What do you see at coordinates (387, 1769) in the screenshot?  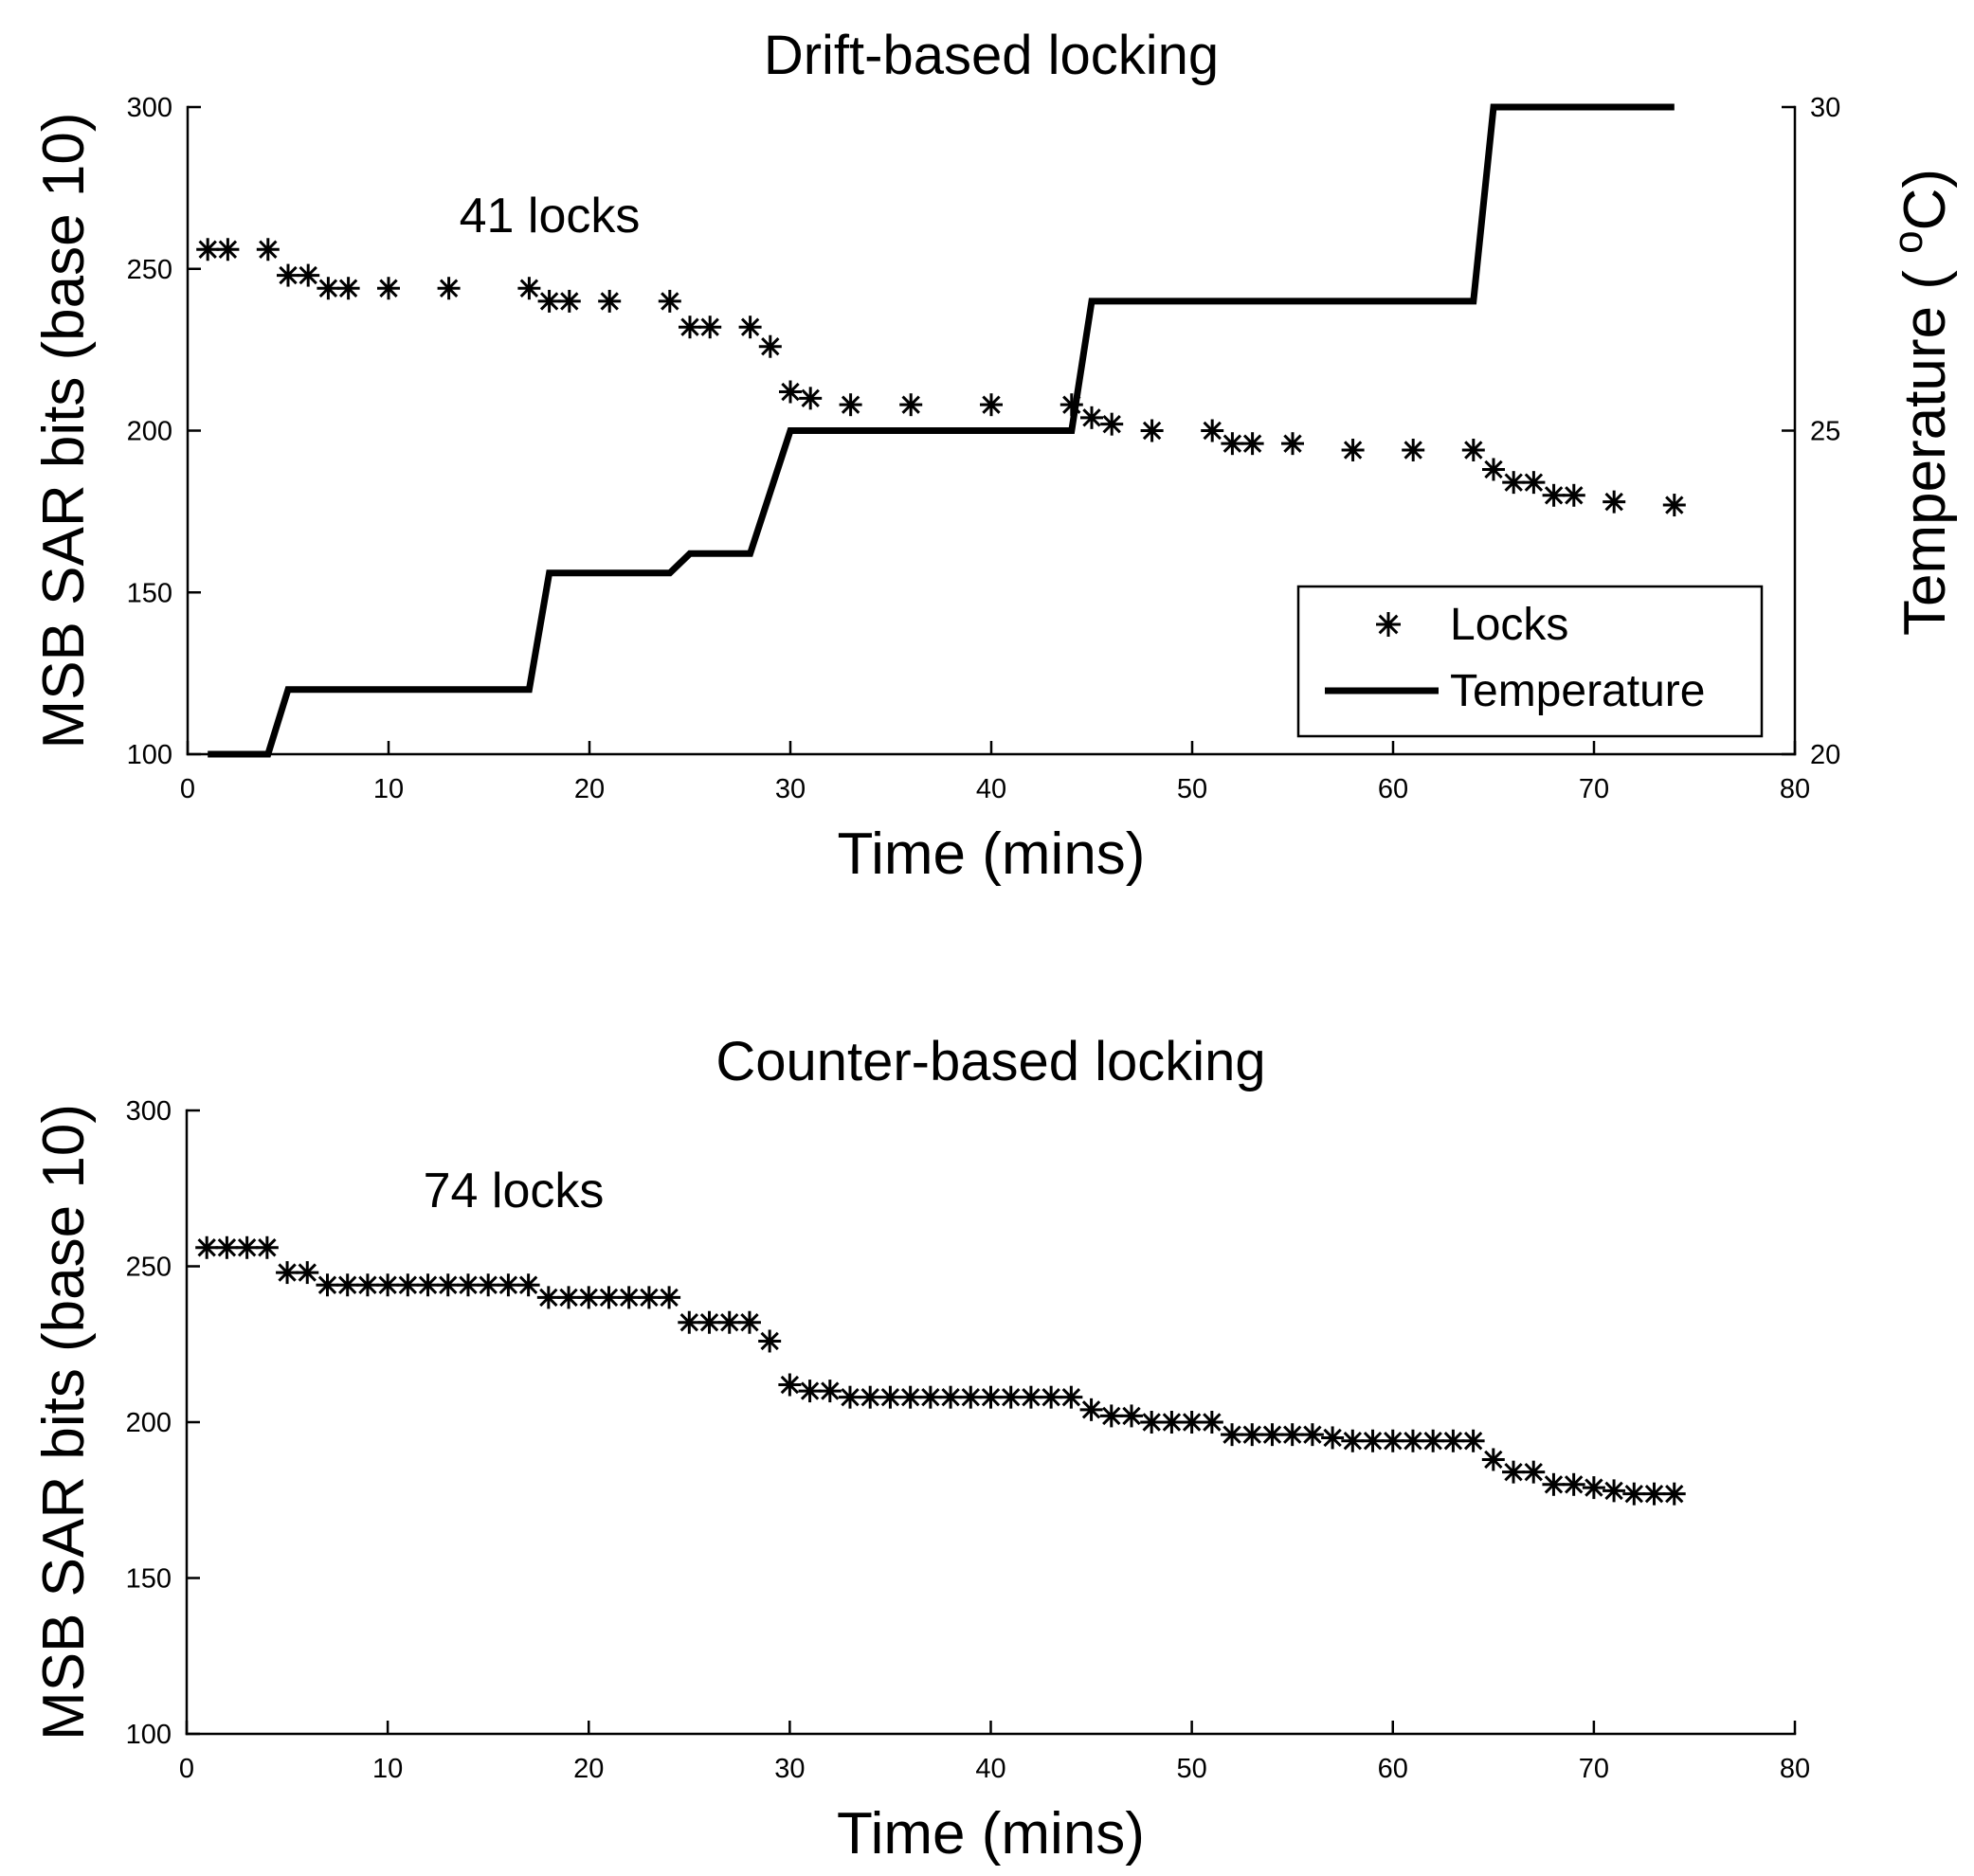 I see `x-tick-label: 10` at bounding box center [387, 1769].